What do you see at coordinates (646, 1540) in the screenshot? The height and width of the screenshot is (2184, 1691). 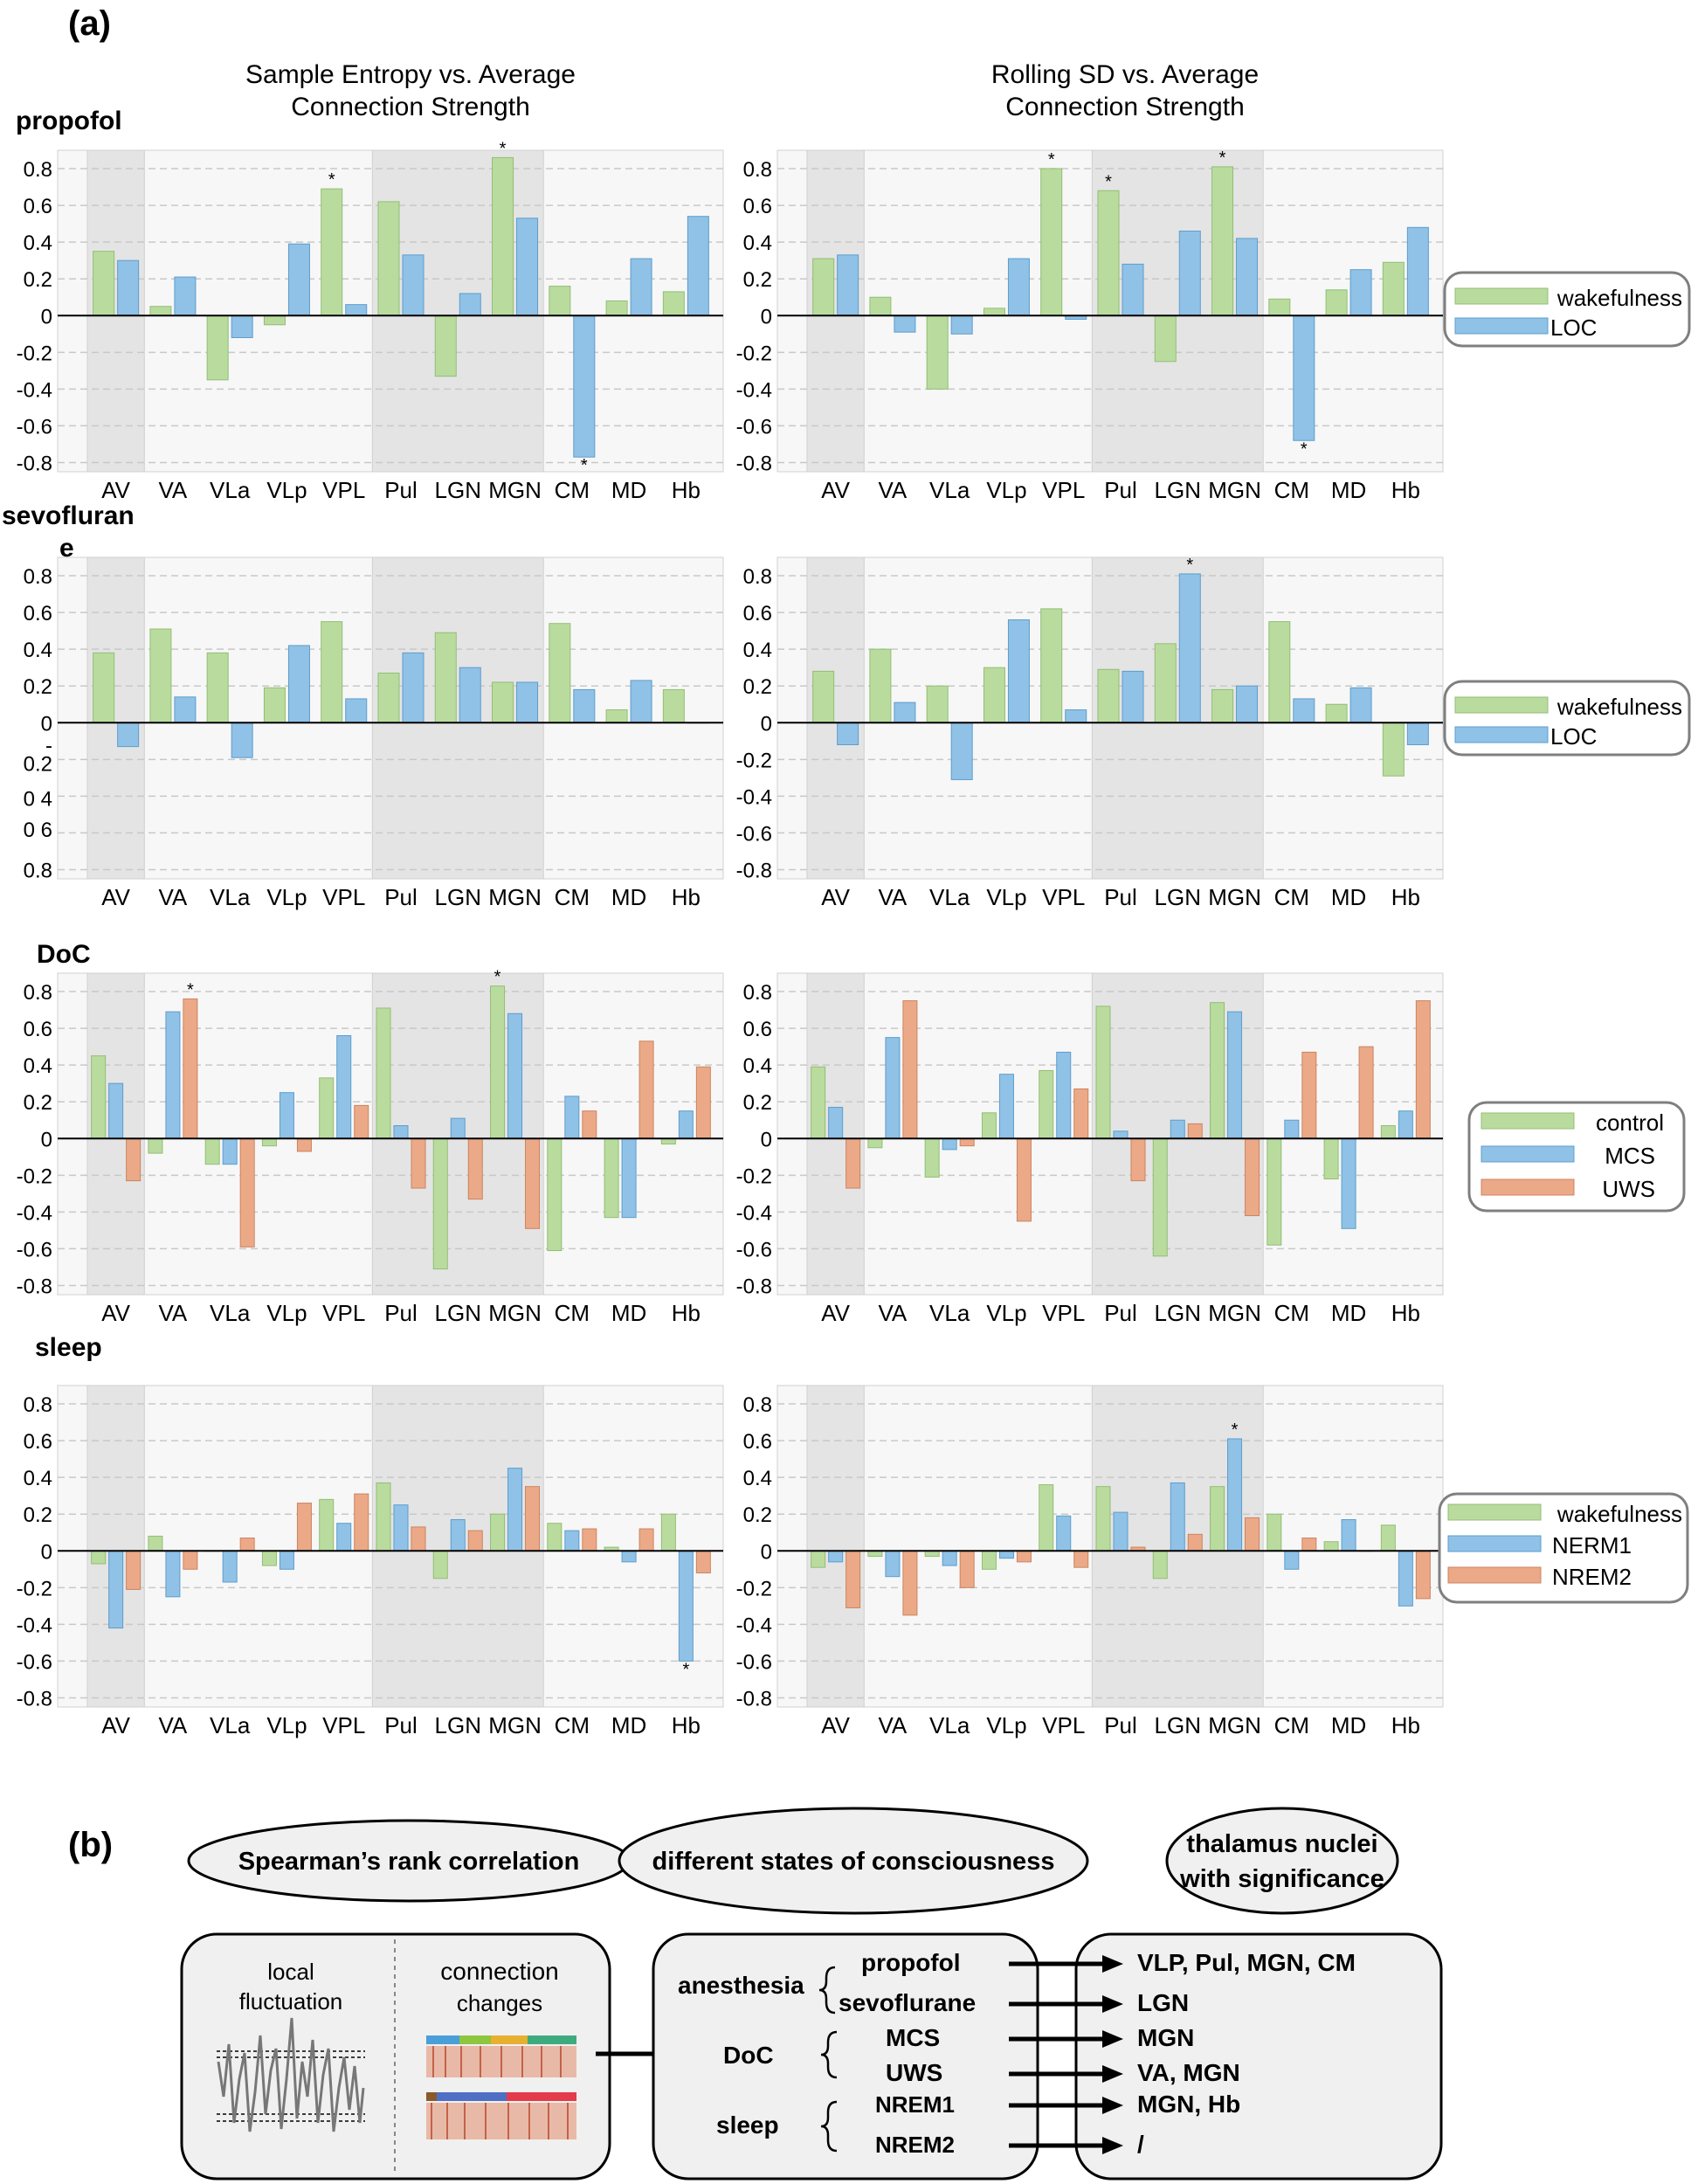 I see `bar-nrem2-md` at bounding box center [646, 1540].